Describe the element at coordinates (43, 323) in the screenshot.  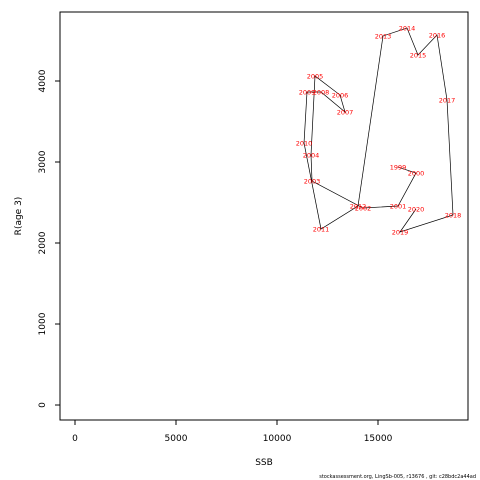
I see `y-tick-label: 1000` at that location.